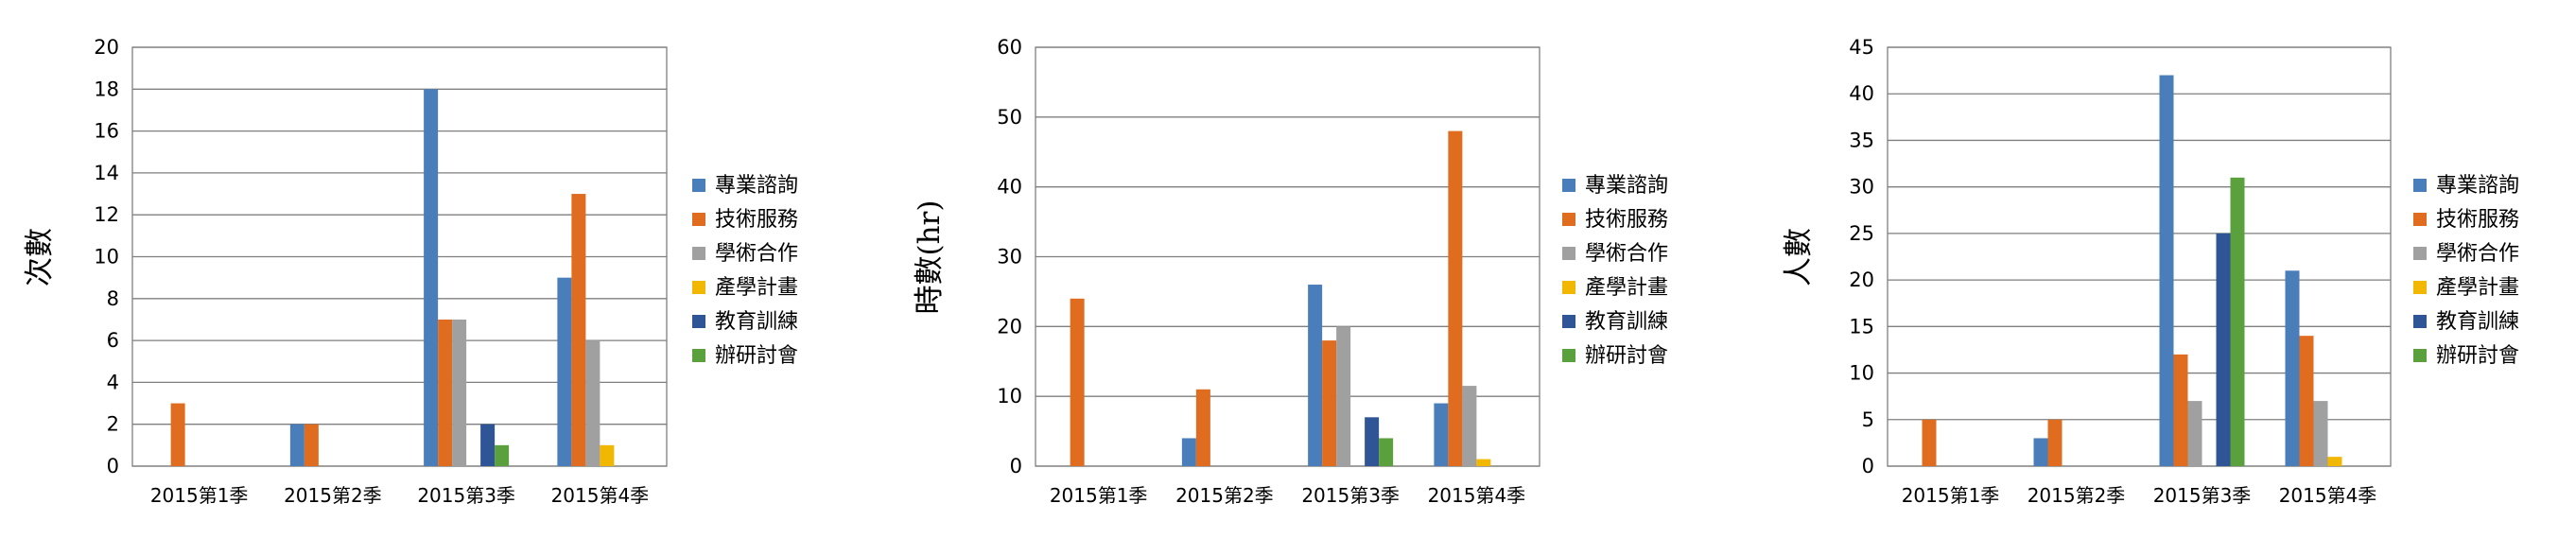  What do you see at coordinates (1009, 47) in the screenshot?
I see `y-tick-label: 60` at bounding box center [1009, 47].